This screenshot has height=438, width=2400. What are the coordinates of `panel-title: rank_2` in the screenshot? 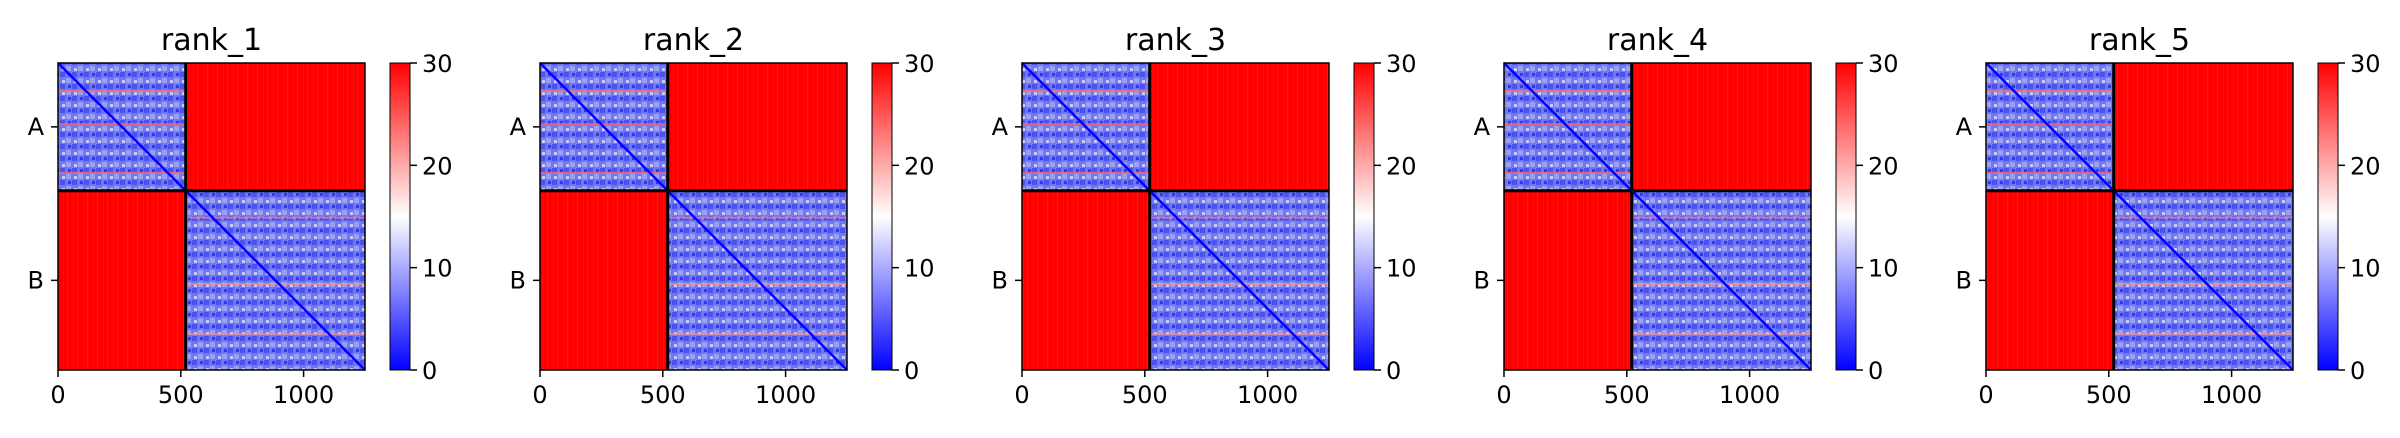 It's located at (693, 40).